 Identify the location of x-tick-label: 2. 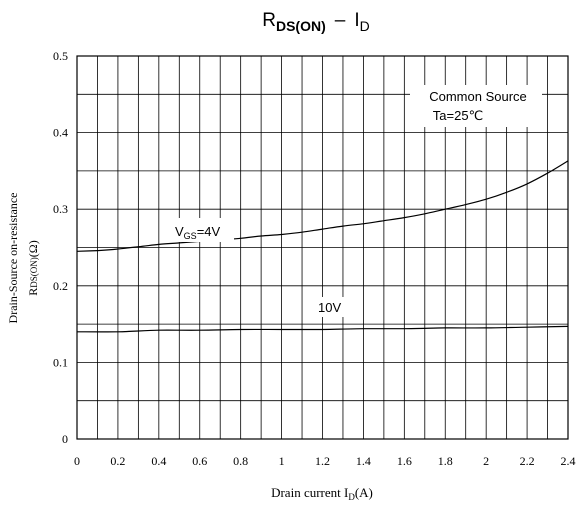
(486, 461).